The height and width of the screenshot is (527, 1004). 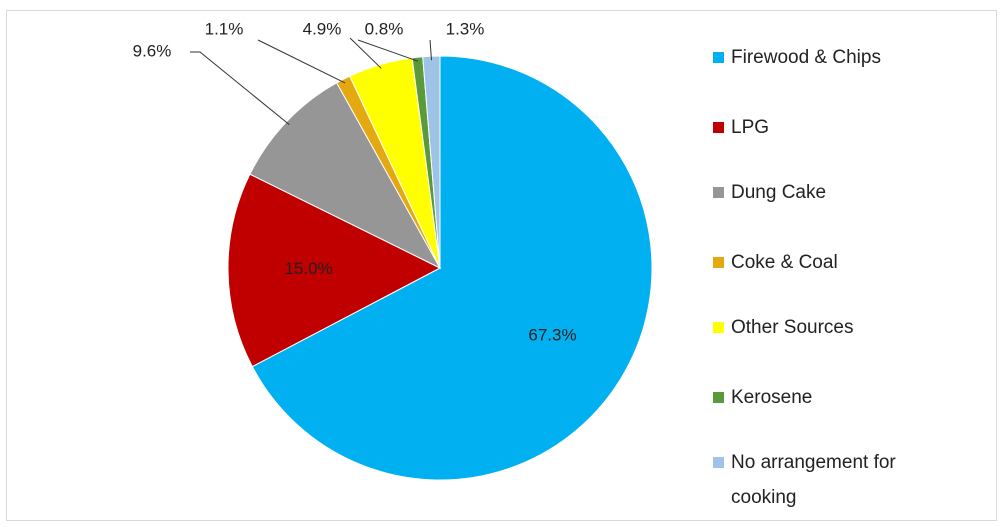 What do you see at coordinates (224, 28) in the screenshot?
I see `data-label: 1.1%` at bounding box center [224, 28].